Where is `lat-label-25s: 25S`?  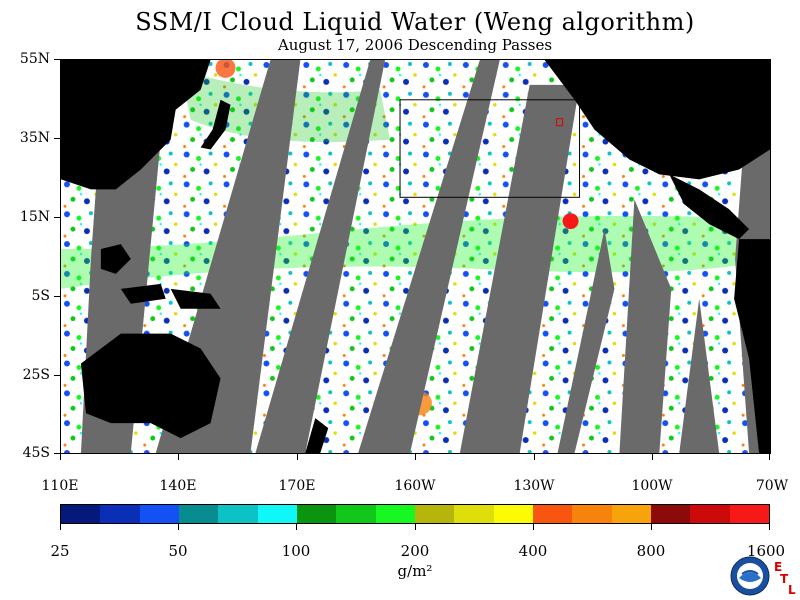
lat-label-25s: 25S is located at coordinates (36, 375).